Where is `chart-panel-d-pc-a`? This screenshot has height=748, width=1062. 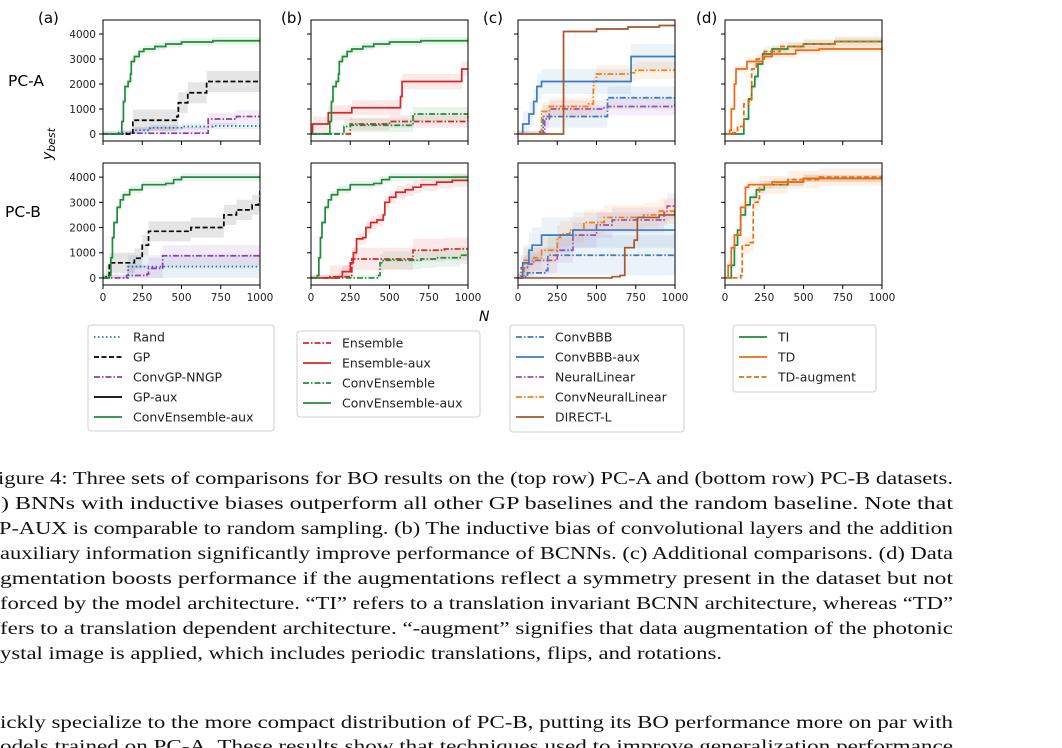
chart-panel-d-pc-a is located at coordinates (802, 82).